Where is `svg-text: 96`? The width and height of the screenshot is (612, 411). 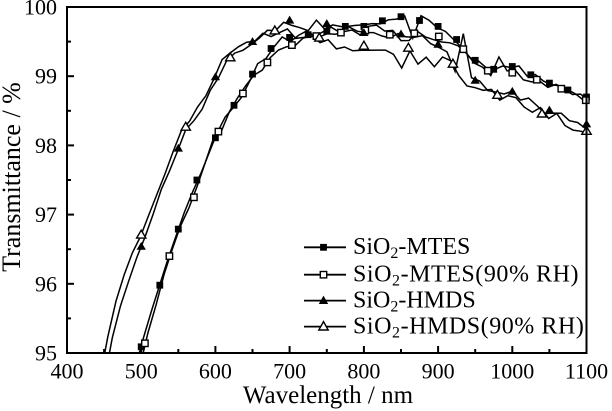 svg-text: 96 is located at coordinates (46, 283).